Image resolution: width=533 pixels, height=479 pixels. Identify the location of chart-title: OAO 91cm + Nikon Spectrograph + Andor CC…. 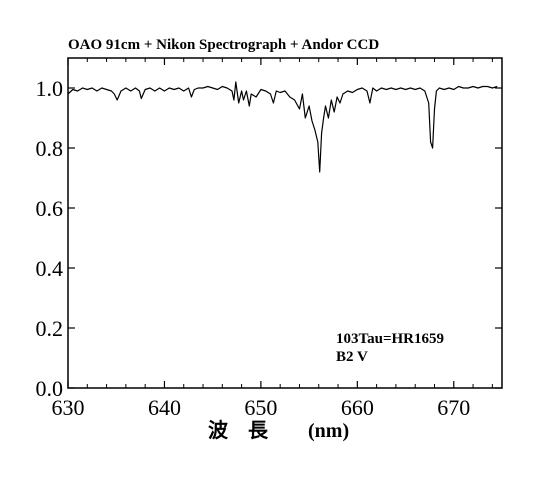
(223, 45).